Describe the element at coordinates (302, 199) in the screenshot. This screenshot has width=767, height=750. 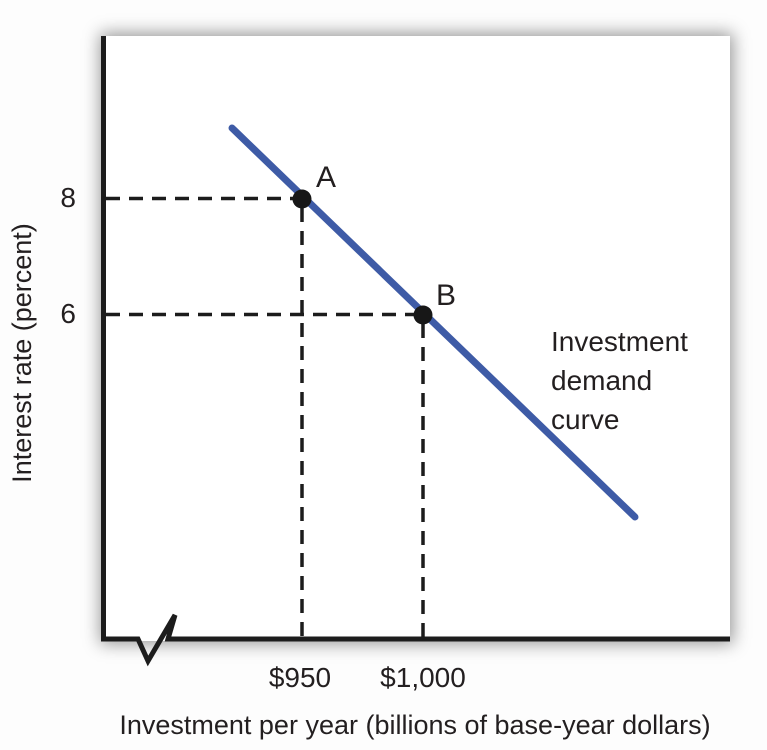
I see `point-a-dot` at that location.